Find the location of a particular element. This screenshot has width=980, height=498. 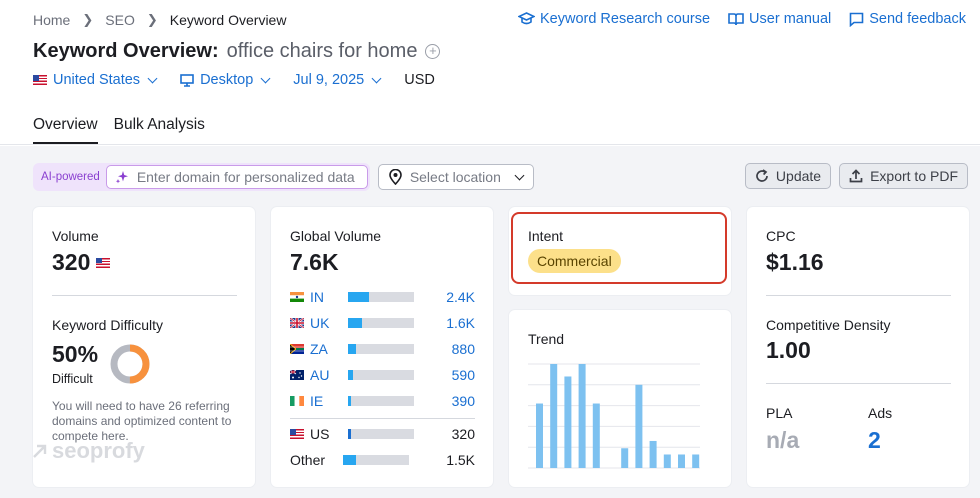

au-flag-icon is located at coordinates (297, 375).